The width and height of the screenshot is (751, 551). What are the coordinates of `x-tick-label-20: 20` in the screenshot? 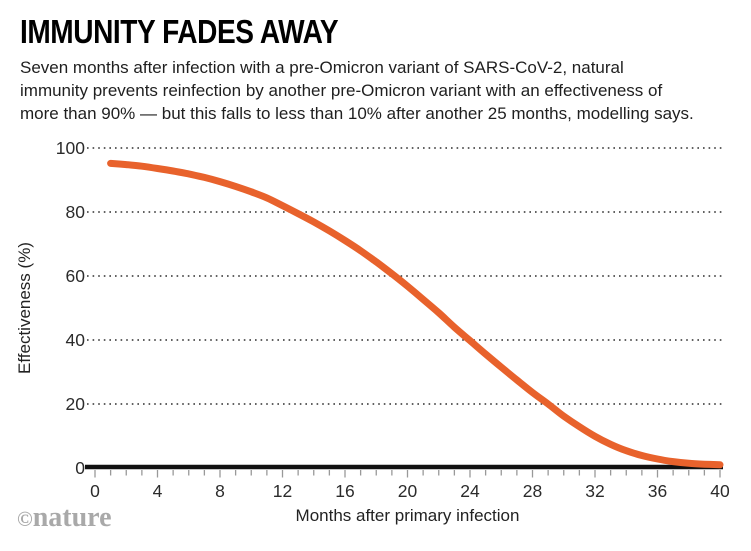 It's located at (408, 491).